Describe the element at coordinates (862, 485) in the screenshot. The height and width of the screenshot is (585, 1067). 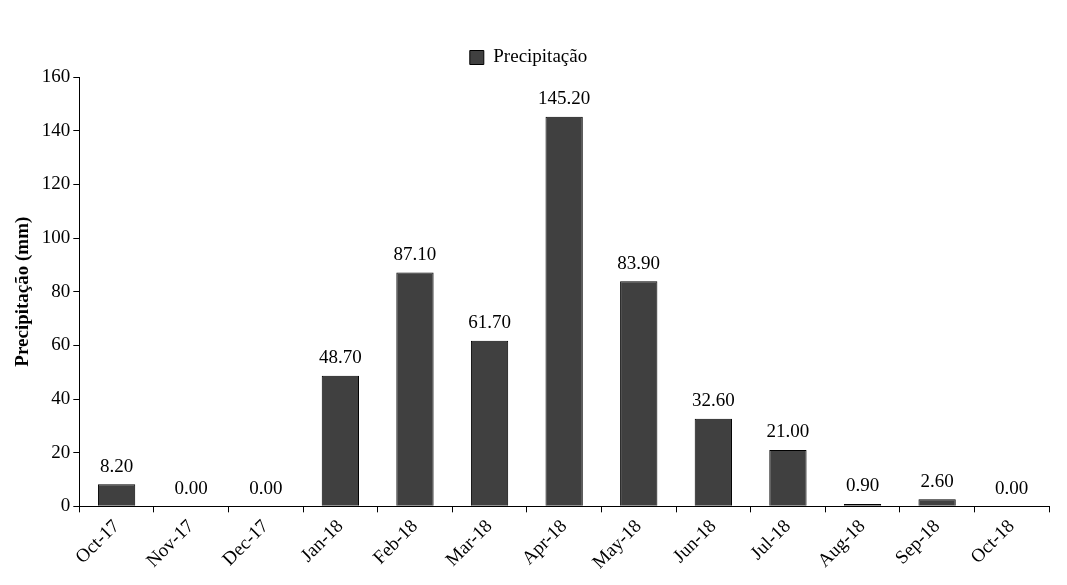
I see `data-label: 0.90` at that location.